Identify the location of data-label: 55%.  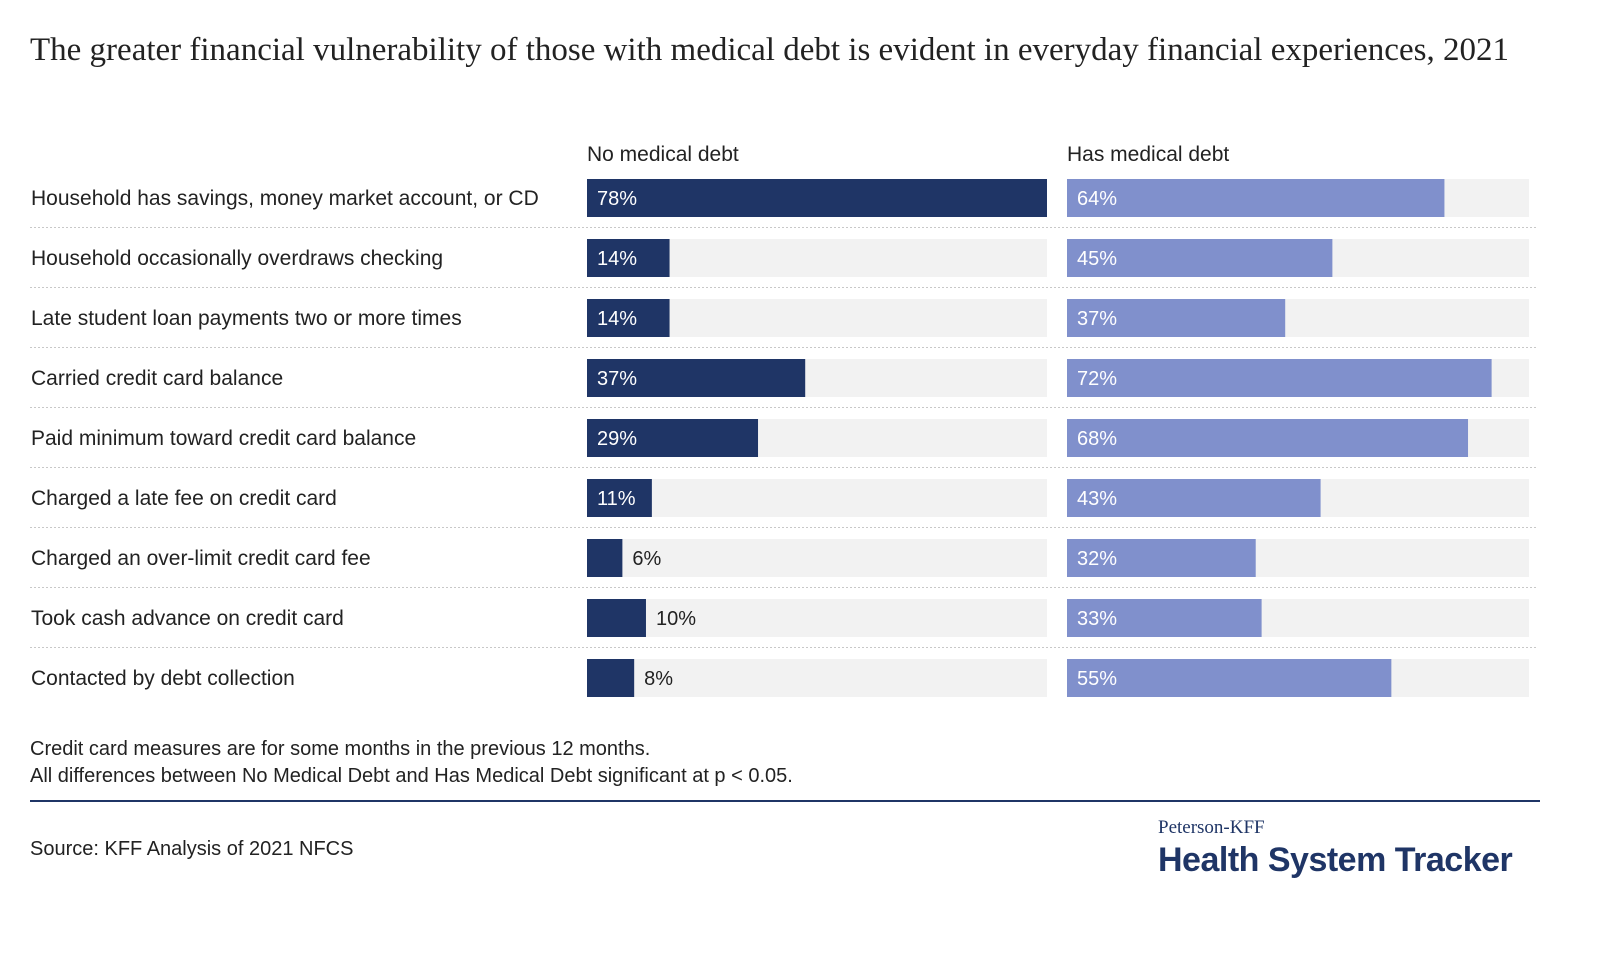
(1097, 679).